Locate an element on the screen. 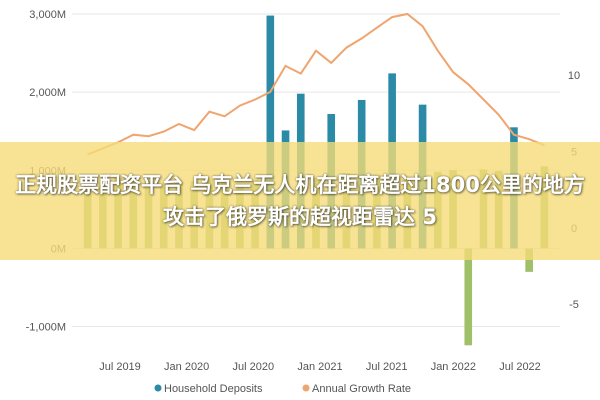  legend-marker-deposits is located at coordinates (158, 388).